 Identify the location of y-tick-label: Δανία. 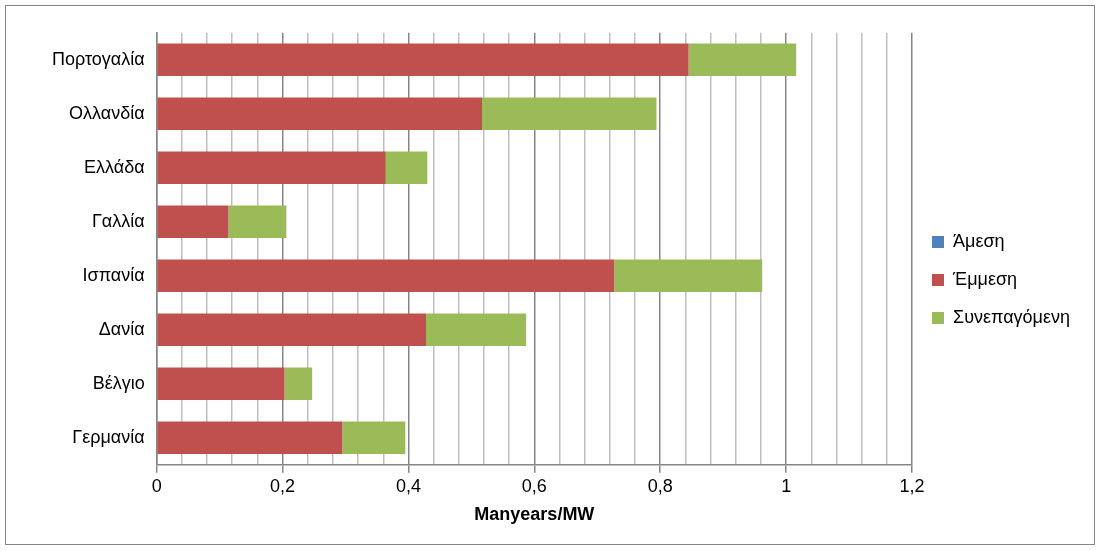
(121, 328).